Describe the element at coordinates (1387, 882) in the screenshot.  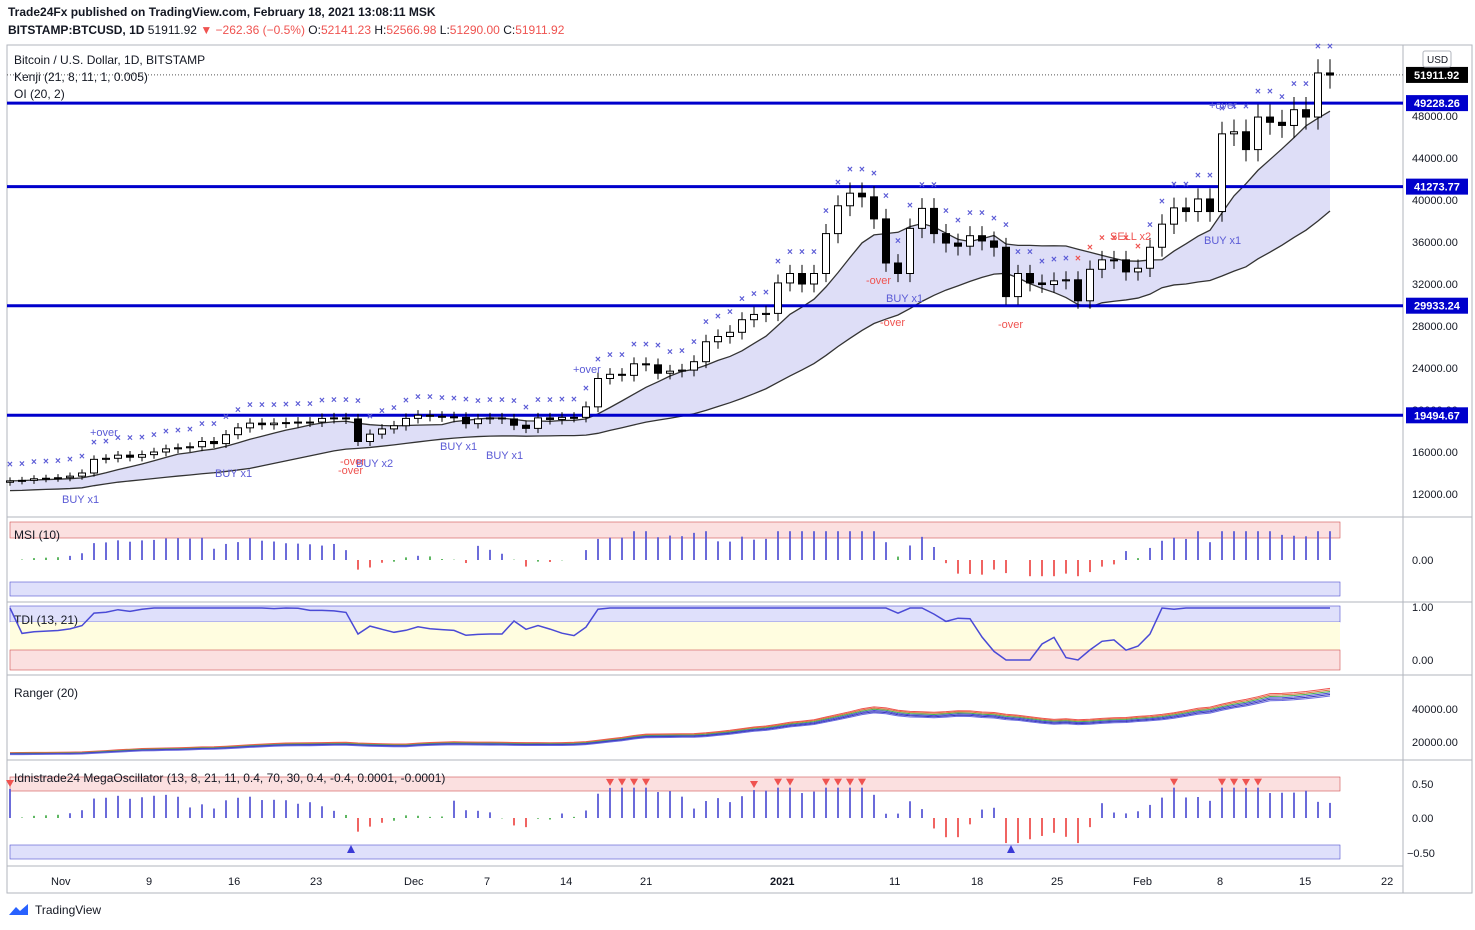
I see `time-tick-label: 22` at that location.